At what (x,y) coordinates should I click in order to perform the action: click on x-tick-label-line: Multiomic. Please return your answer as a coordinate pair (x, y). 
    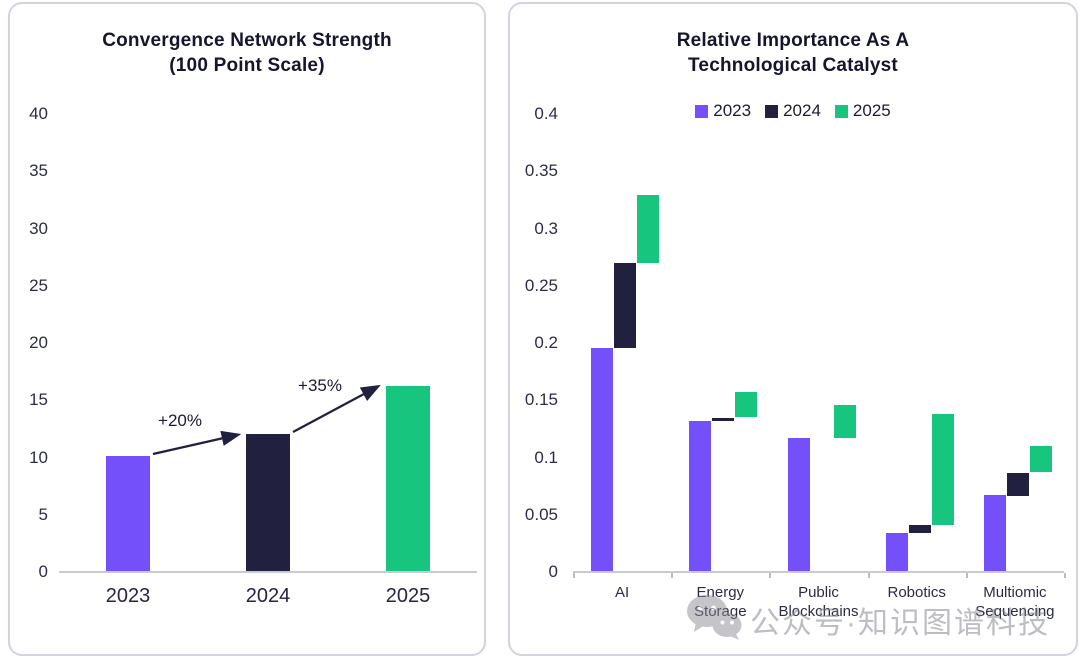
    Looking at the image, I should click on (1015, 592).